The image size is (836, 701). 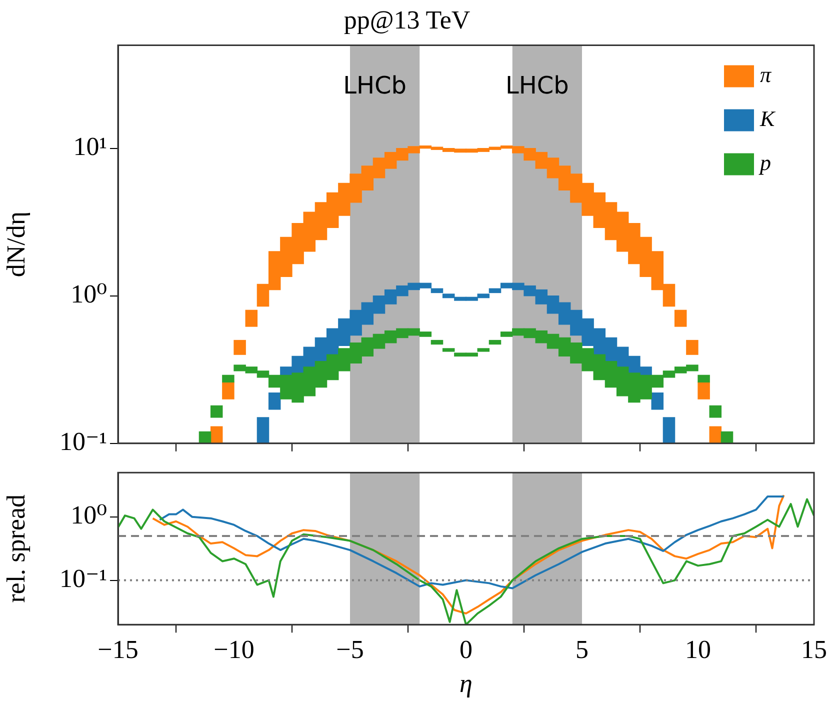 What do you see at coordinates (234, 649) in the screenshot?
I see `x-tick-label: −10` at bounding box center [234, 649].